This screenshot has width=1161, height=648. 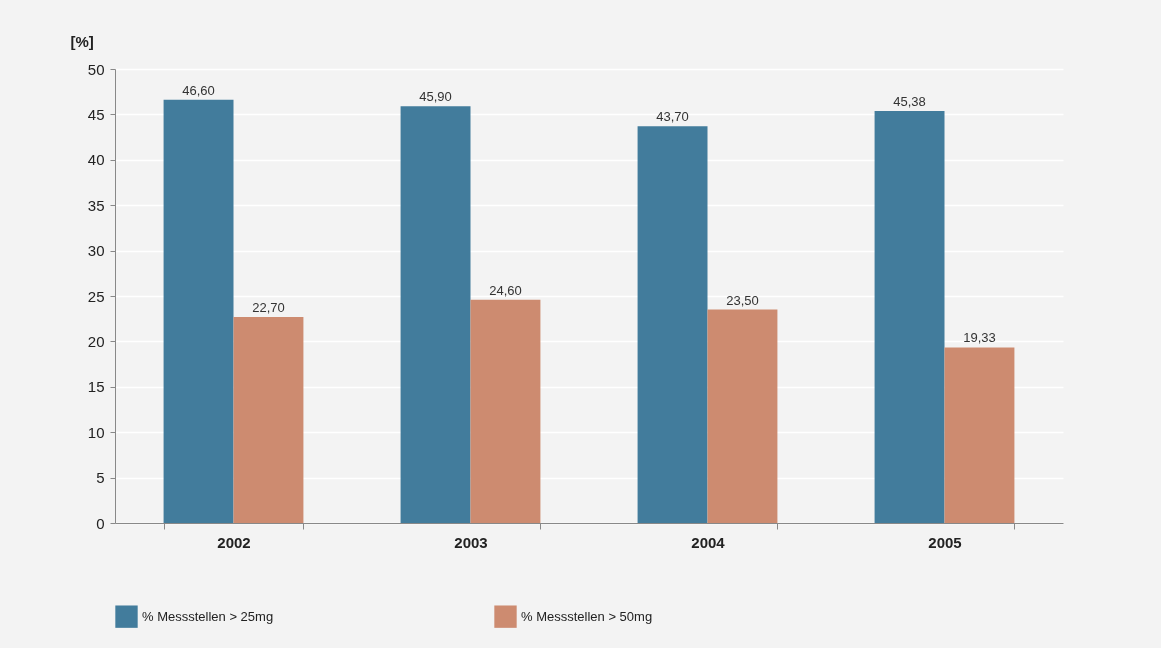 I want to click on x-tick-label: 2003, so click(x=471, y=542).